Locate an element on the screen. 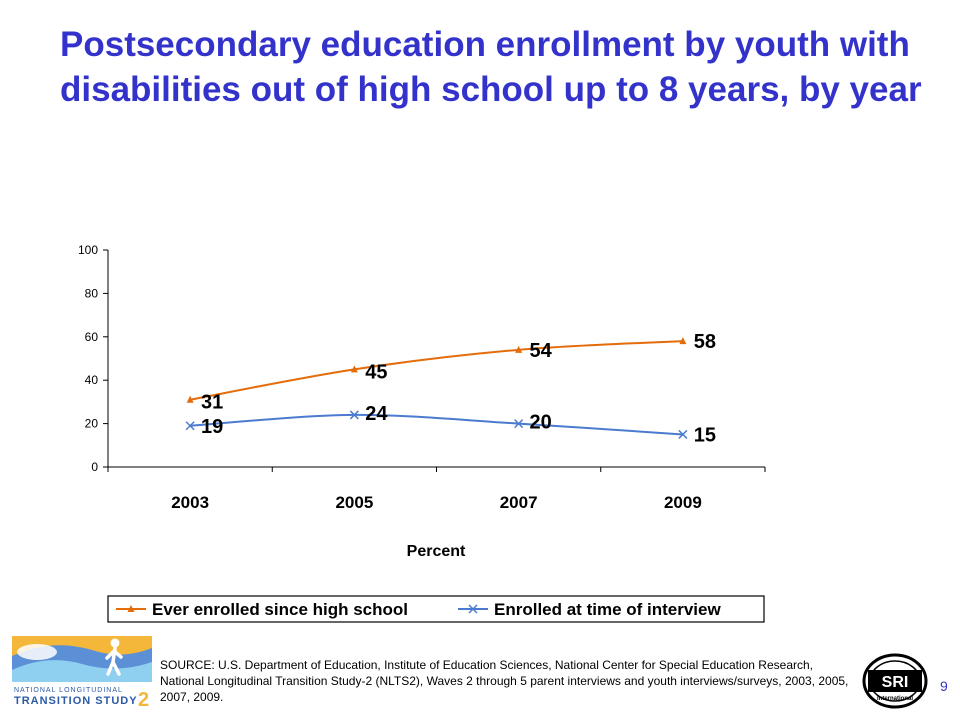 The image size is (960, 720). logo-text-line1: NATIONAL LONGITUDINAL is located at coordinates (68, 690).